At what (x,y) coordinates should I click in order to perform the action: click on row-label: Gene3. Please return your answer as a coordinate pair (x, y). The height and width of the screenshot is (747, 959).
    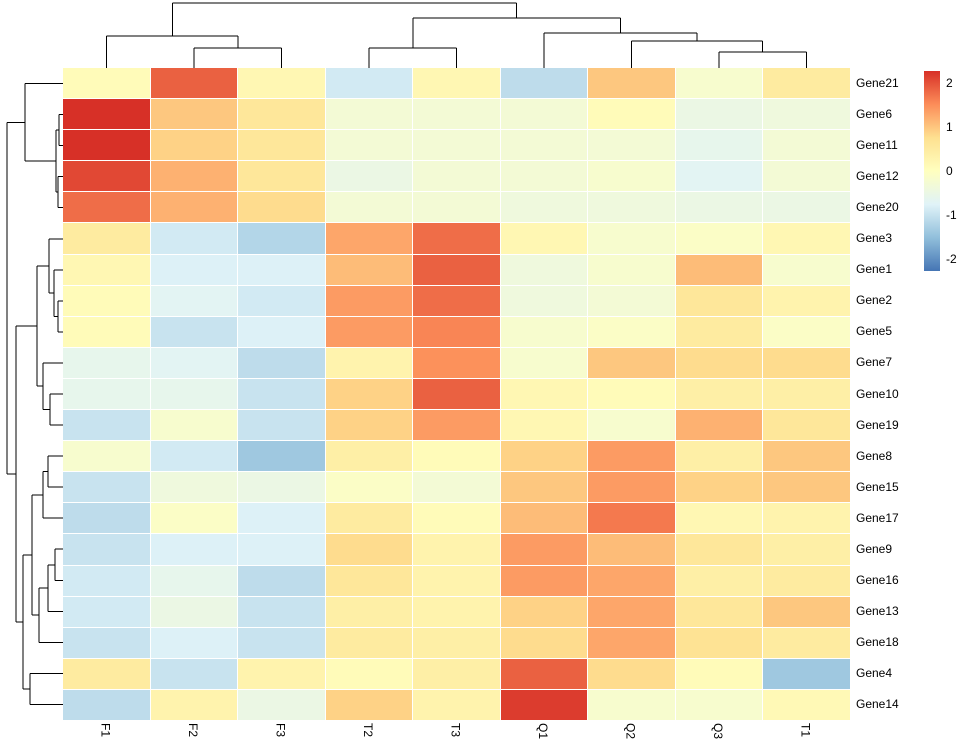
    Looking at the image, I should click on (874, 238).